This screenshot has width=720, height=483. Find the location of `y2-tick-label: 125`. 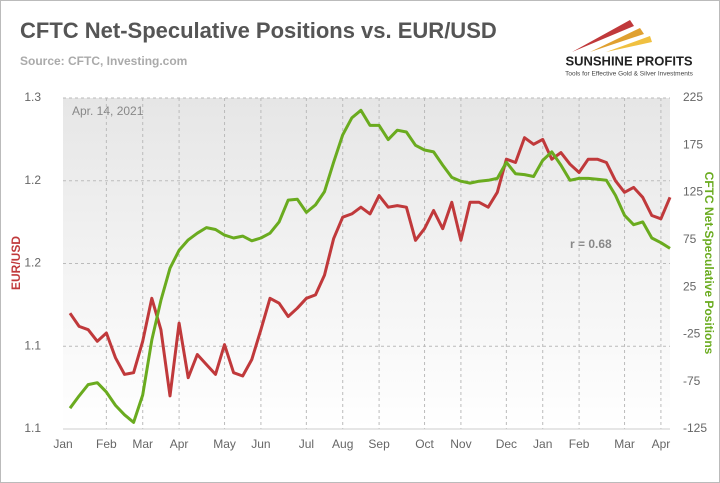

y2-tick-label: 125 is located at coordinates (693, 192).